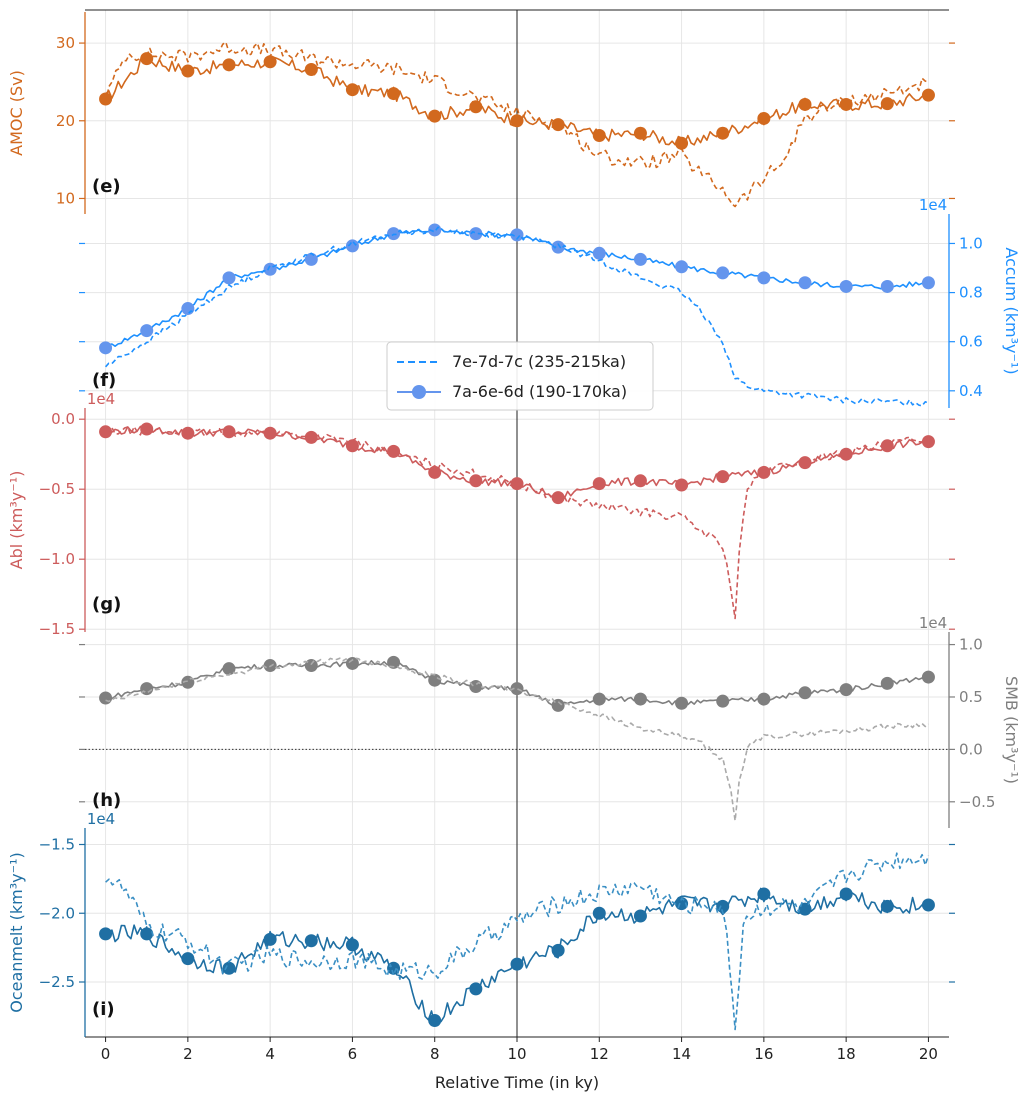 This screenshot has height=1095, width=1022. Describe the element at coordinates (65, 121) in the screenshot. I see `y-tick-label: 20` at that location.